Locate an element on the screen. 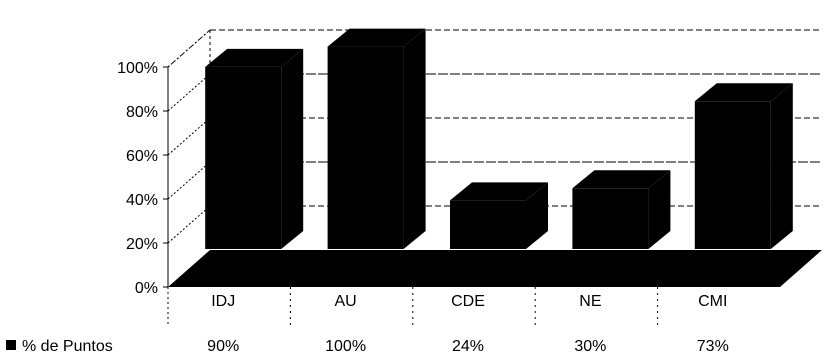 The width and height of the screenshot is (824, 356). legend-key is located at coordinates (11, 345).